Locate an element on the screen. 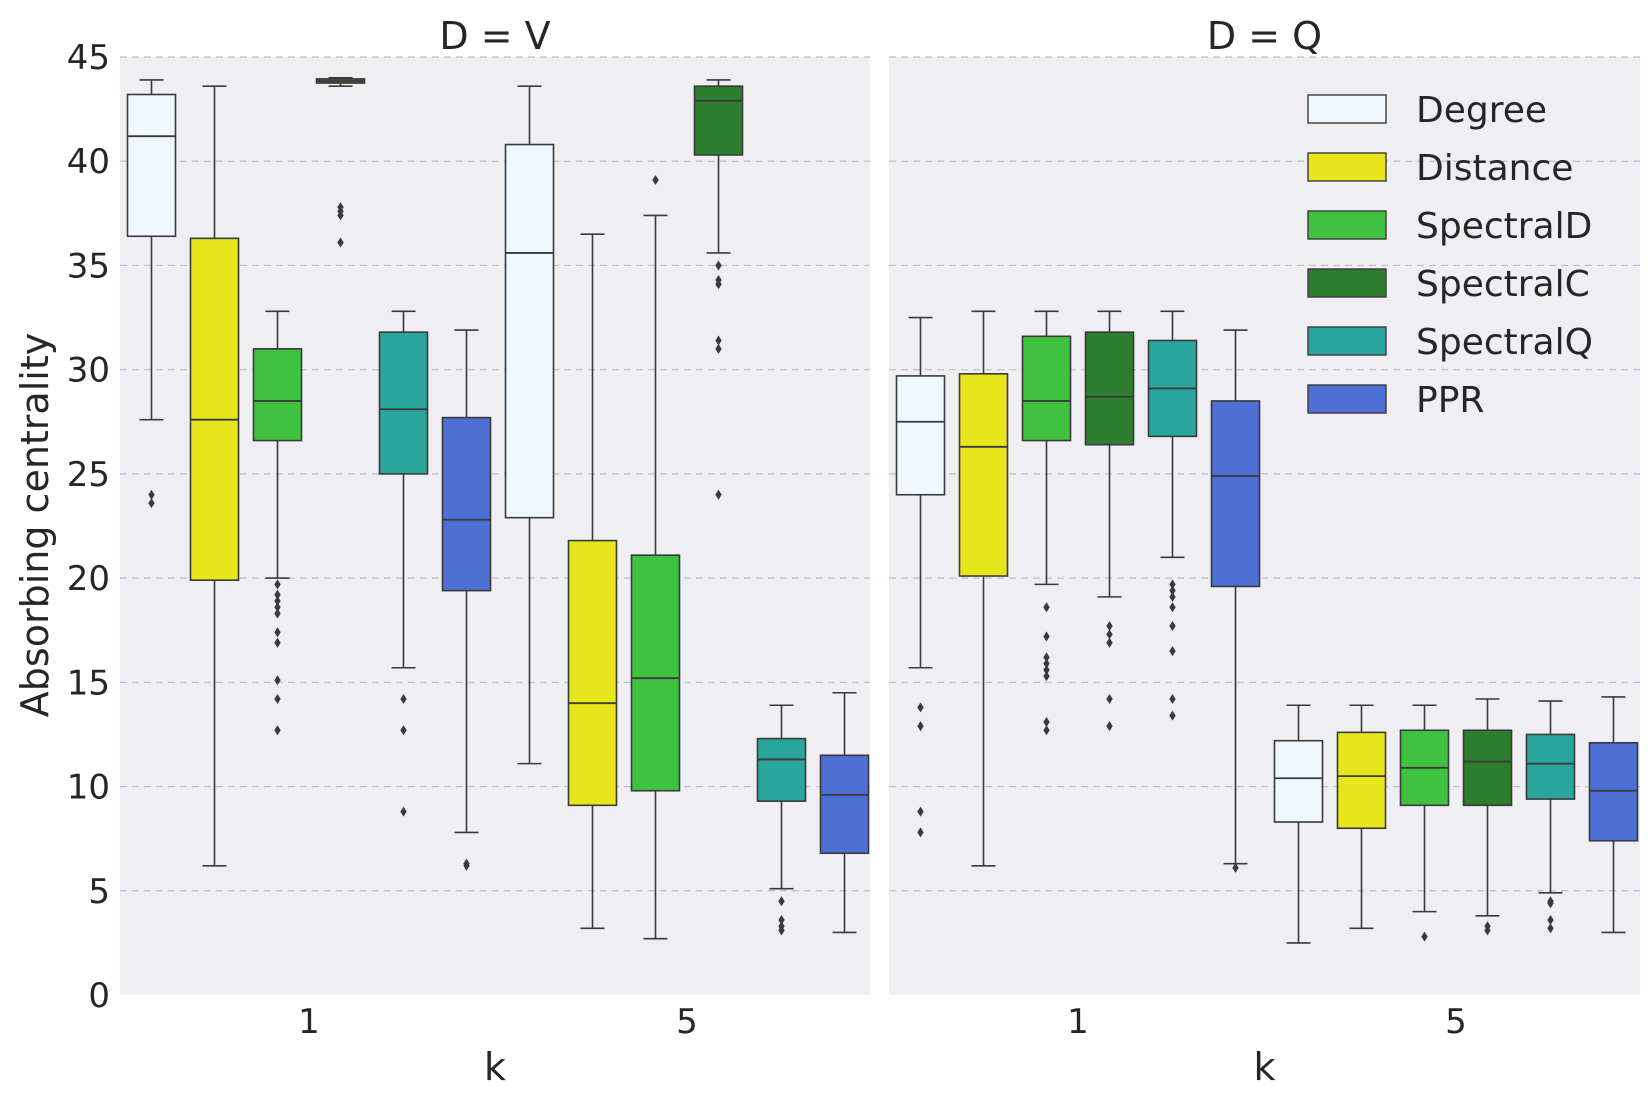 The width and height of the screenshot is (1650, 1100). y-tick-label: 15 is located at coordinates (88, 683).